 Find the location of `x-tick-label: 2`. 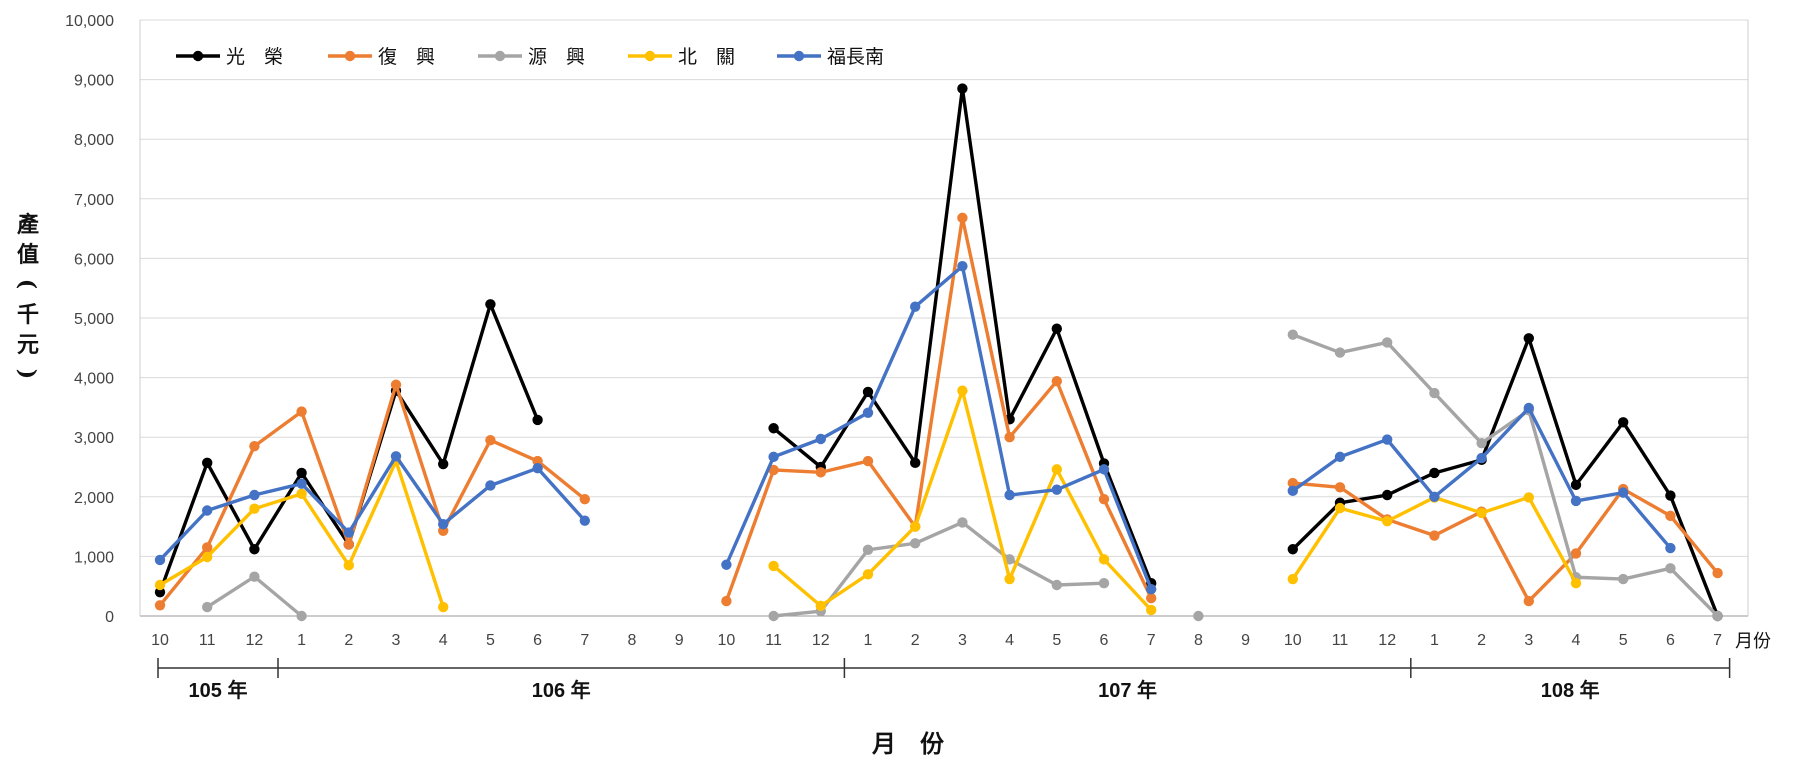

x-tick-label: 2 is located at coordinates (348, 640).